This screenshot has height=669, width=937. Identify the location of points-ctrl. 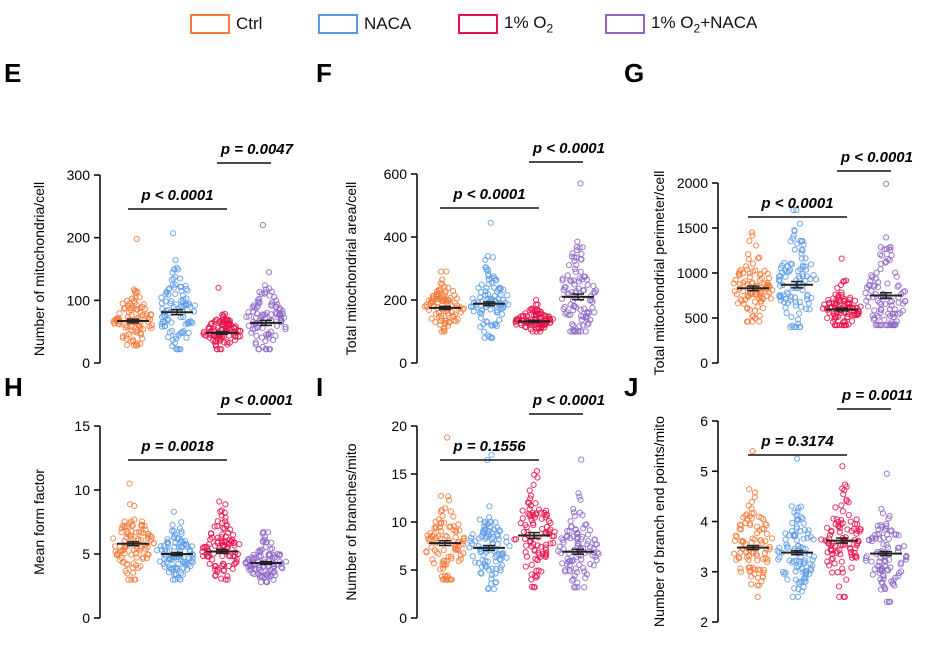
(133, 292).